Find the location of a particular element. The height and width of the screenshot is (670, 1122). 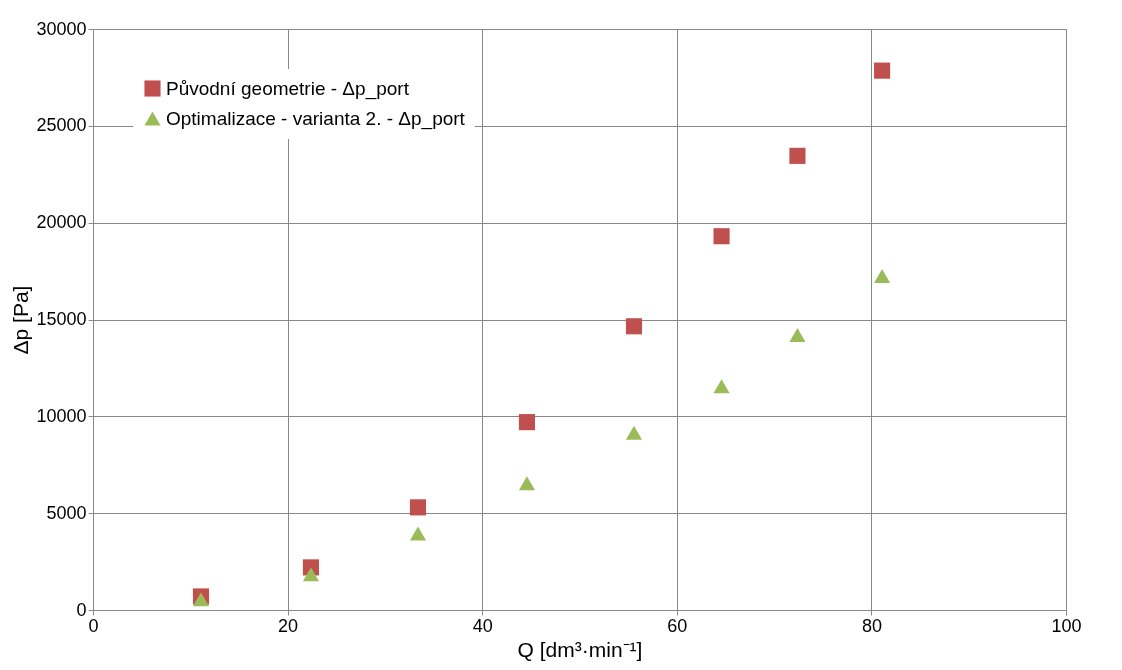

y-tick-label: 25000 is located at coordinates (61, 125).